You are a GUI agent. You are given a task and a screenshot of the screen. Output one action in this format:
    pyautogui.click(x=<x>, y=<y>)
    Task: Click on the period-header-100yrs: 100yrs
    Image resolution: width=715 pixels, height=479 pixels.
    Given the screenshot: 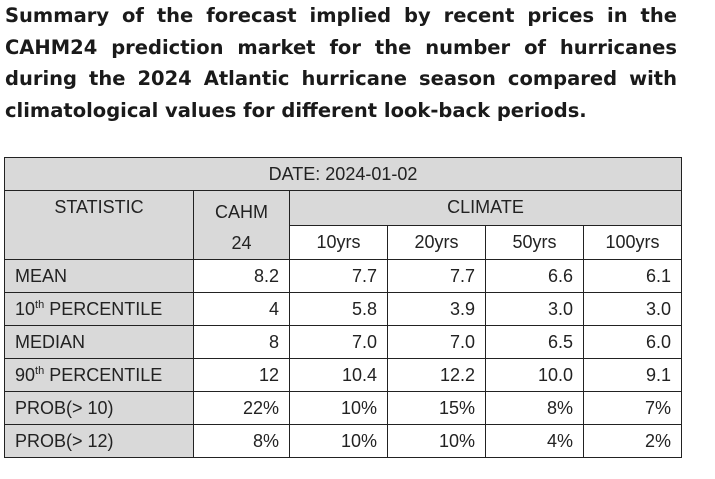 What is the action you would take?
    pyautogui.click(x=632, y=242)
    